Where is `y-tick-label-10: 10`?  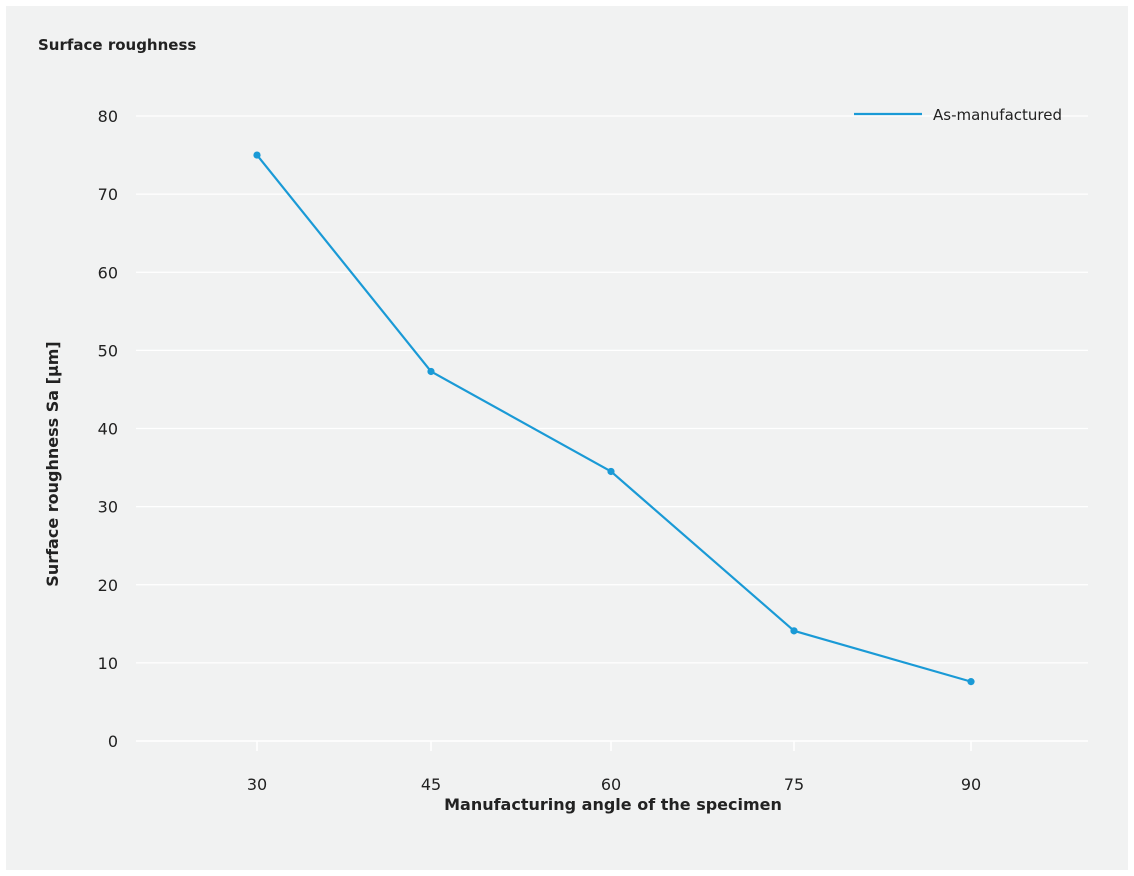
y-tick-label-10: 10 is located at coordinates (108, 663).